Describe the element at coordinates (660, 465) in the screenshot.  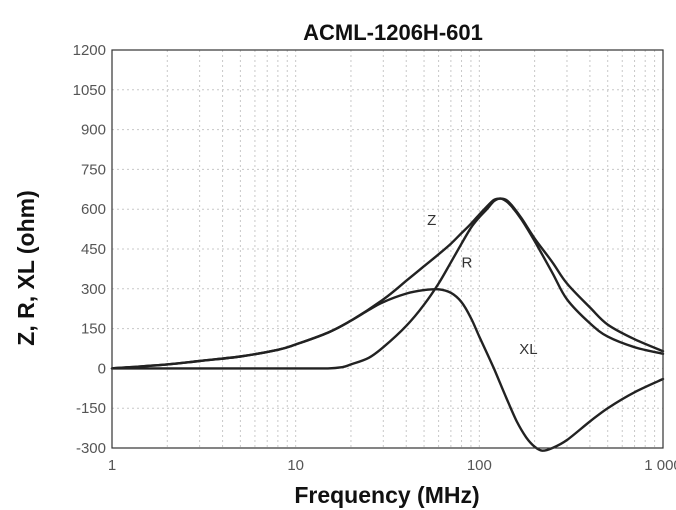
I see `x-tick-label: 1 000` at that location.